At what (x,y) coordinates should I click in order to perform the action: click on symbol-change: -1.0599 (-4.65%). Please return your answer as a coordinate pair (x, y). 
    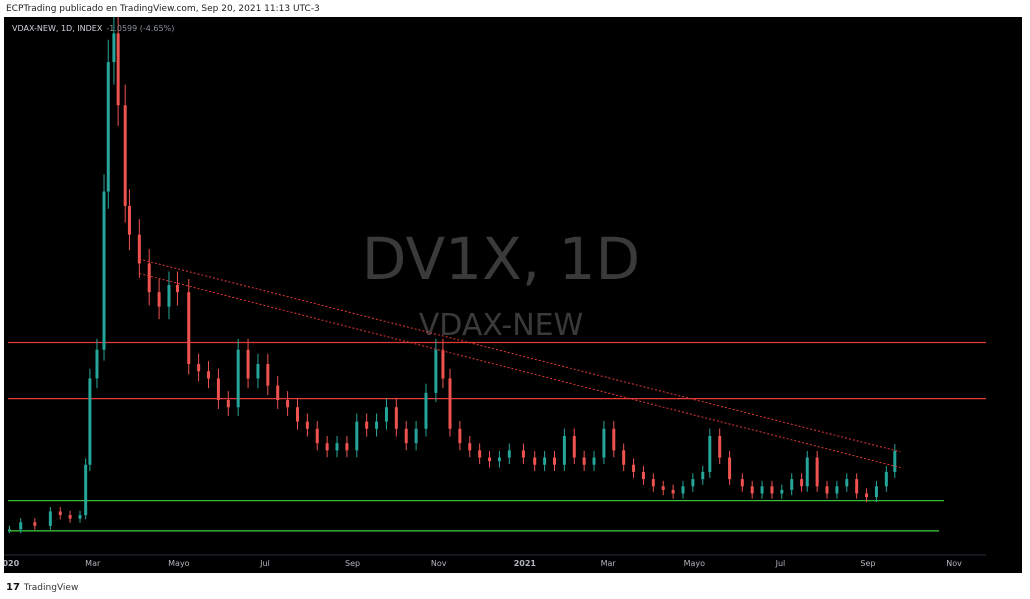
    Looking at the image, I should click on (140, 28).